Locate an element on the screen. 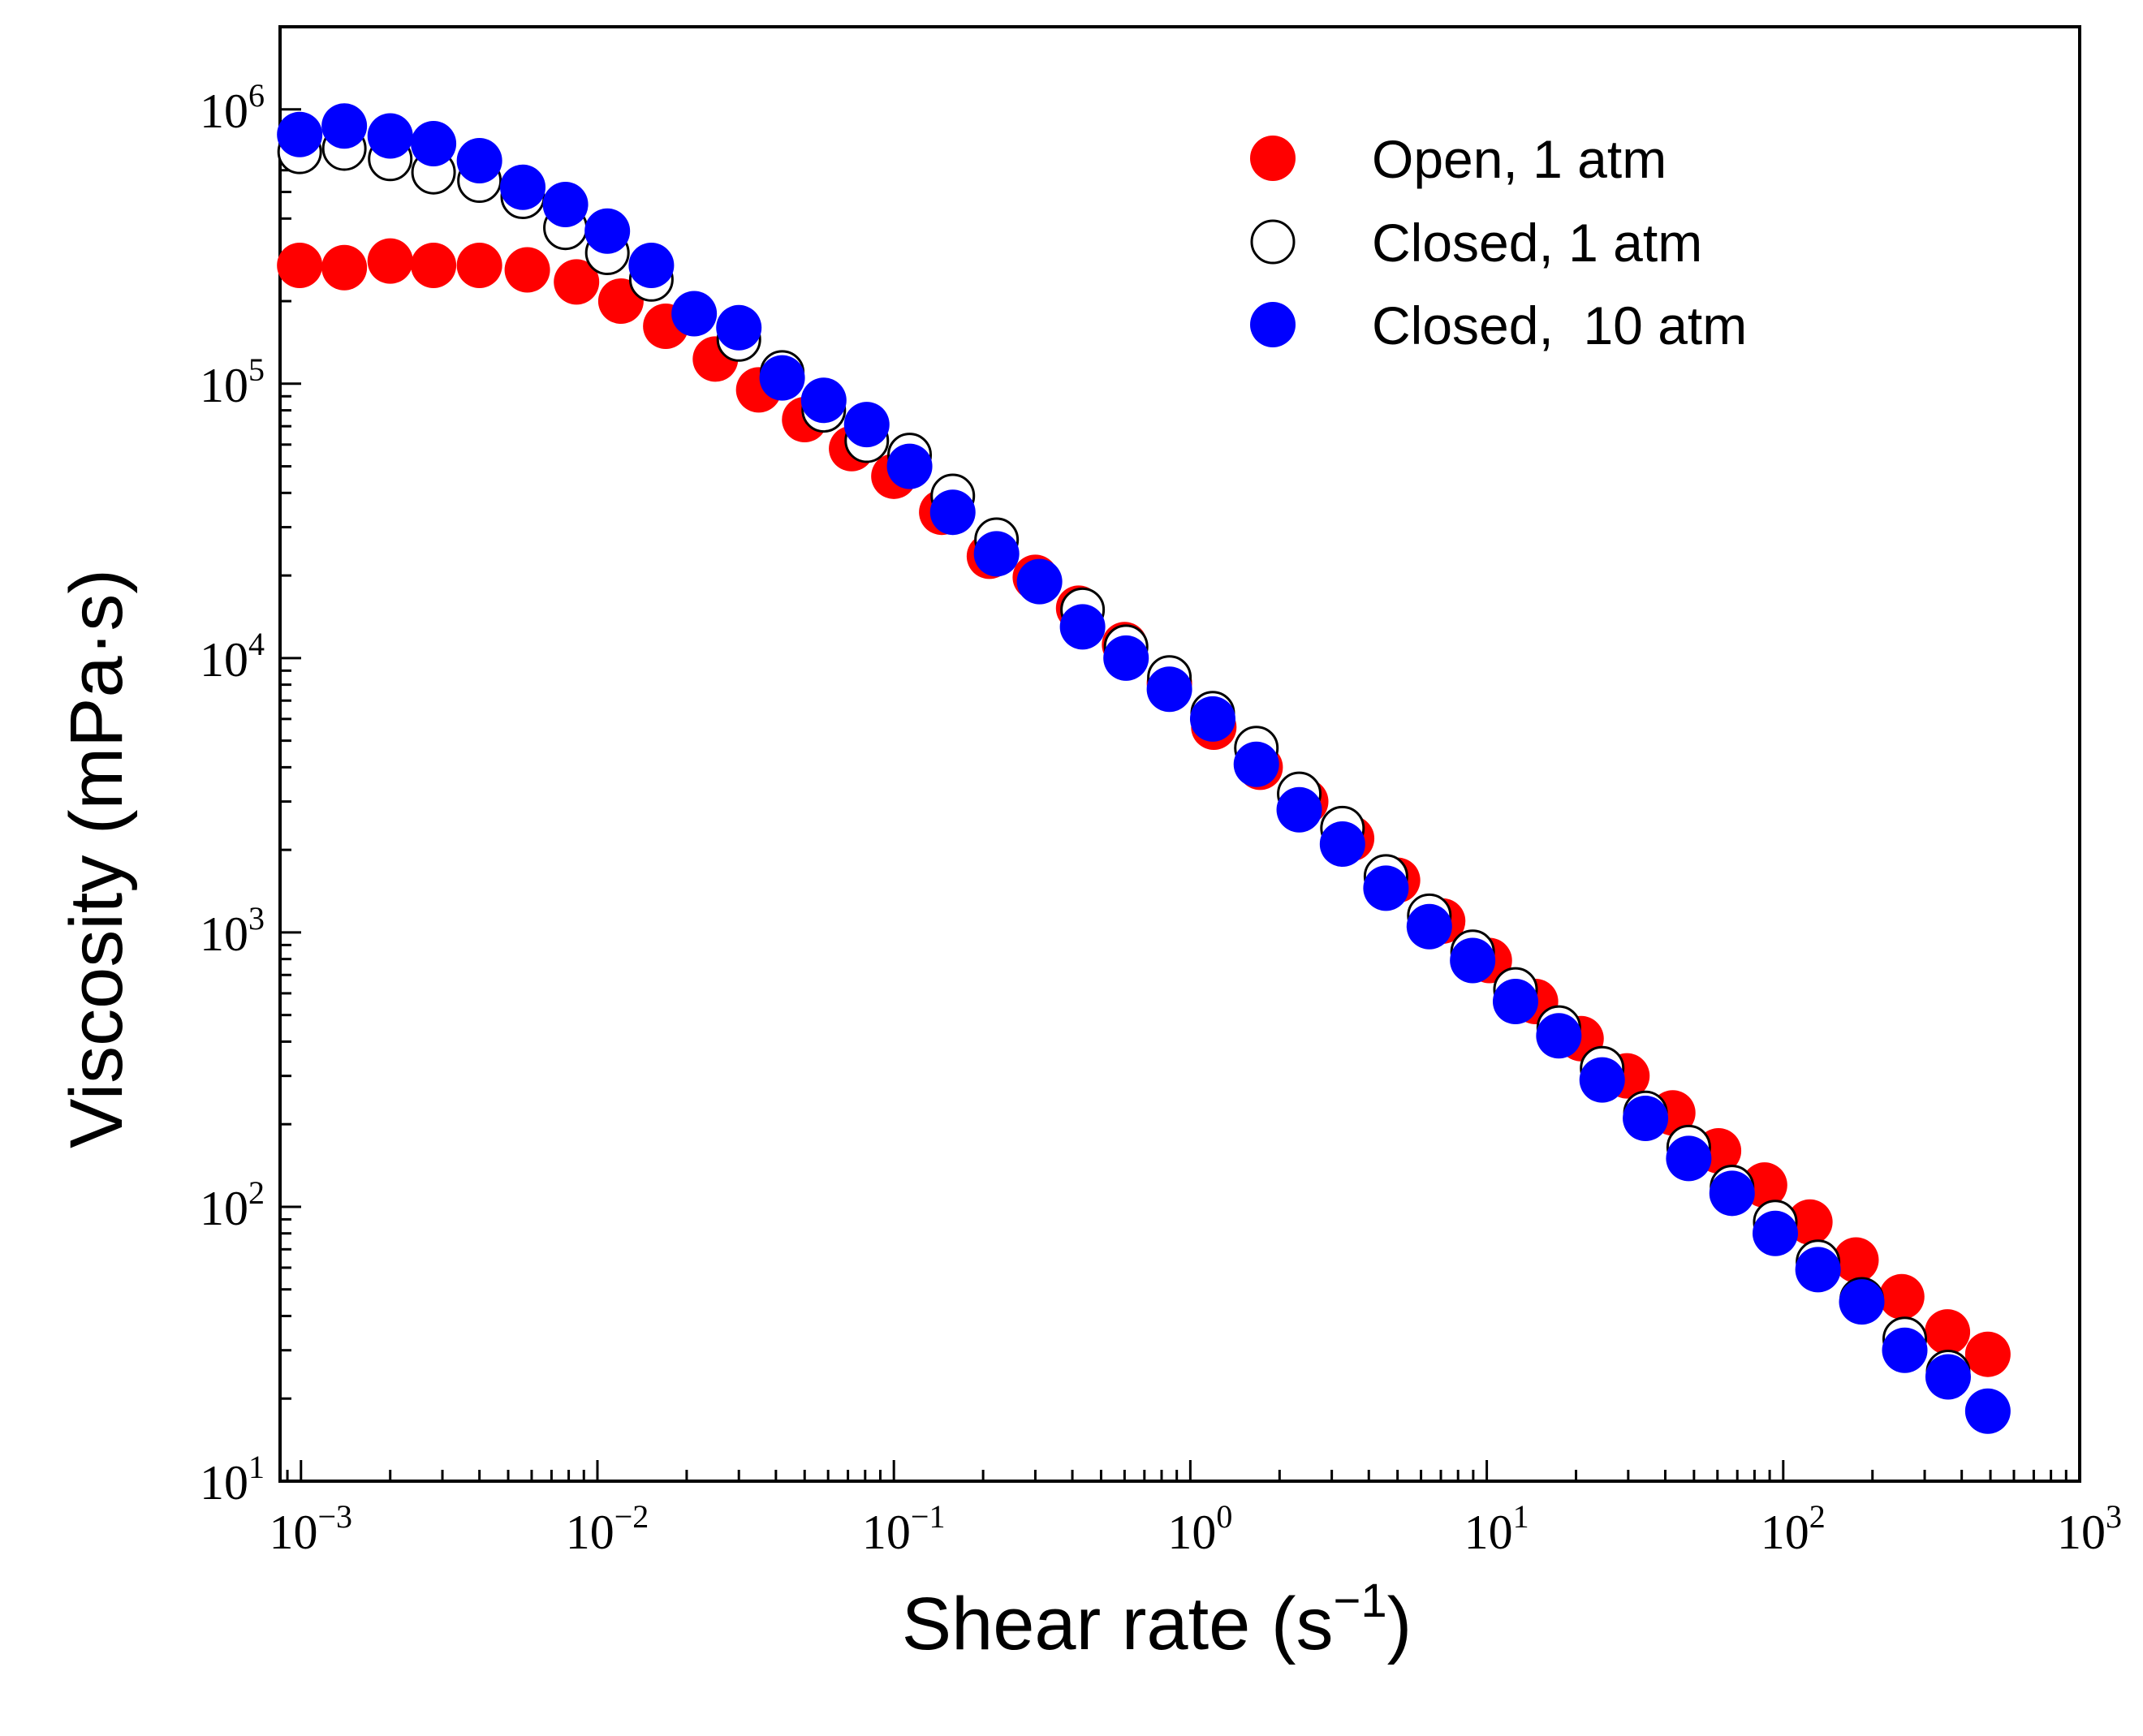 This screenshot has width=2143, height=1736. x-tick-label: 10⁻¹ is located at coordinates (904, 1529).